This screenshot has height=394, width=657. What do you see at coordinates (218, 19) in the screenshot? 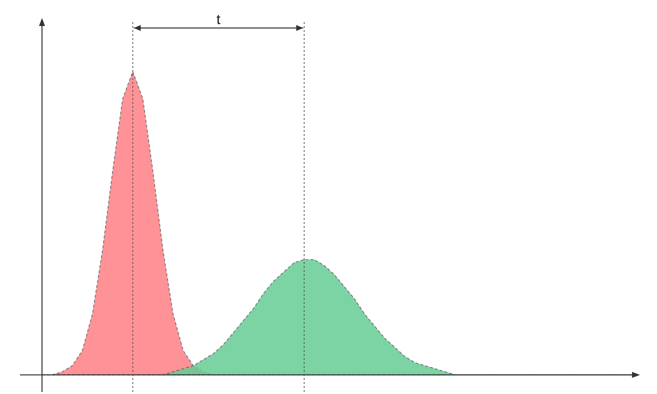
I see `text: t` at bounding box center [218, 19].